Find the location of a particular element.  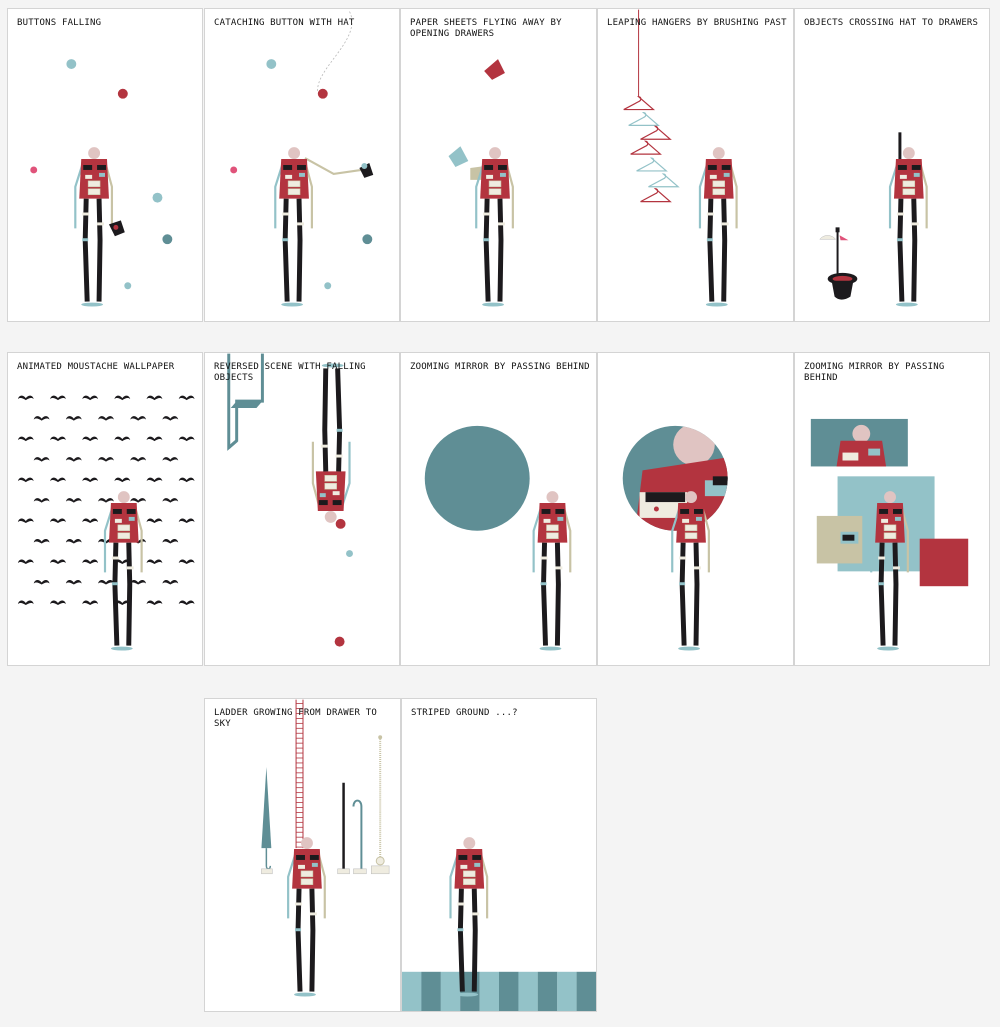

storyboard-panel: OBJECTS CROSSING HAT TO DRAWERS is located at coordinates (892, 165).